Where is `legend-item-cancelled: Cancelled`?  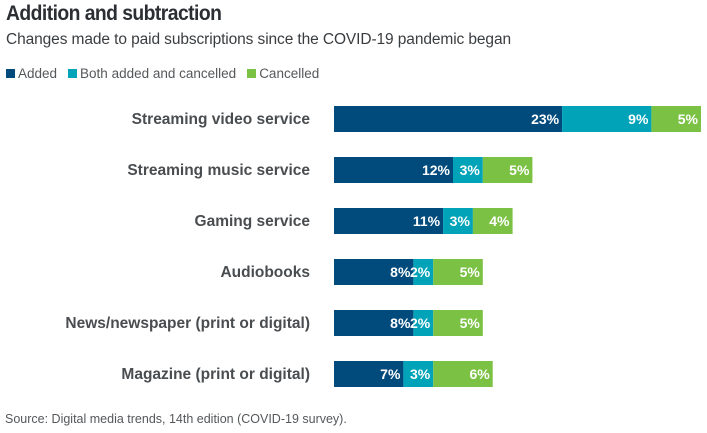 legend-item-cancelled: Cancelled is located at coordinates (283, 73).